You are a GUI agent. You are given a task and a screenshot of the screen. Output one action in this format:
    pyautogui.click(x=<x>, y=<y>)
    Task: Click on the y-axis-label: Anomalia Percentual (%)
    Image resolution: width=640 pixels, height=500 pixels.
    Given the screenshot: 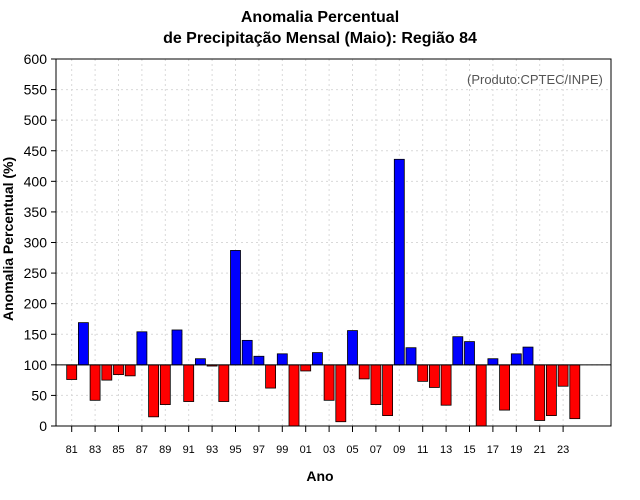 What is the action you would take?
    pyautogui.click(x=8, y=238)
    